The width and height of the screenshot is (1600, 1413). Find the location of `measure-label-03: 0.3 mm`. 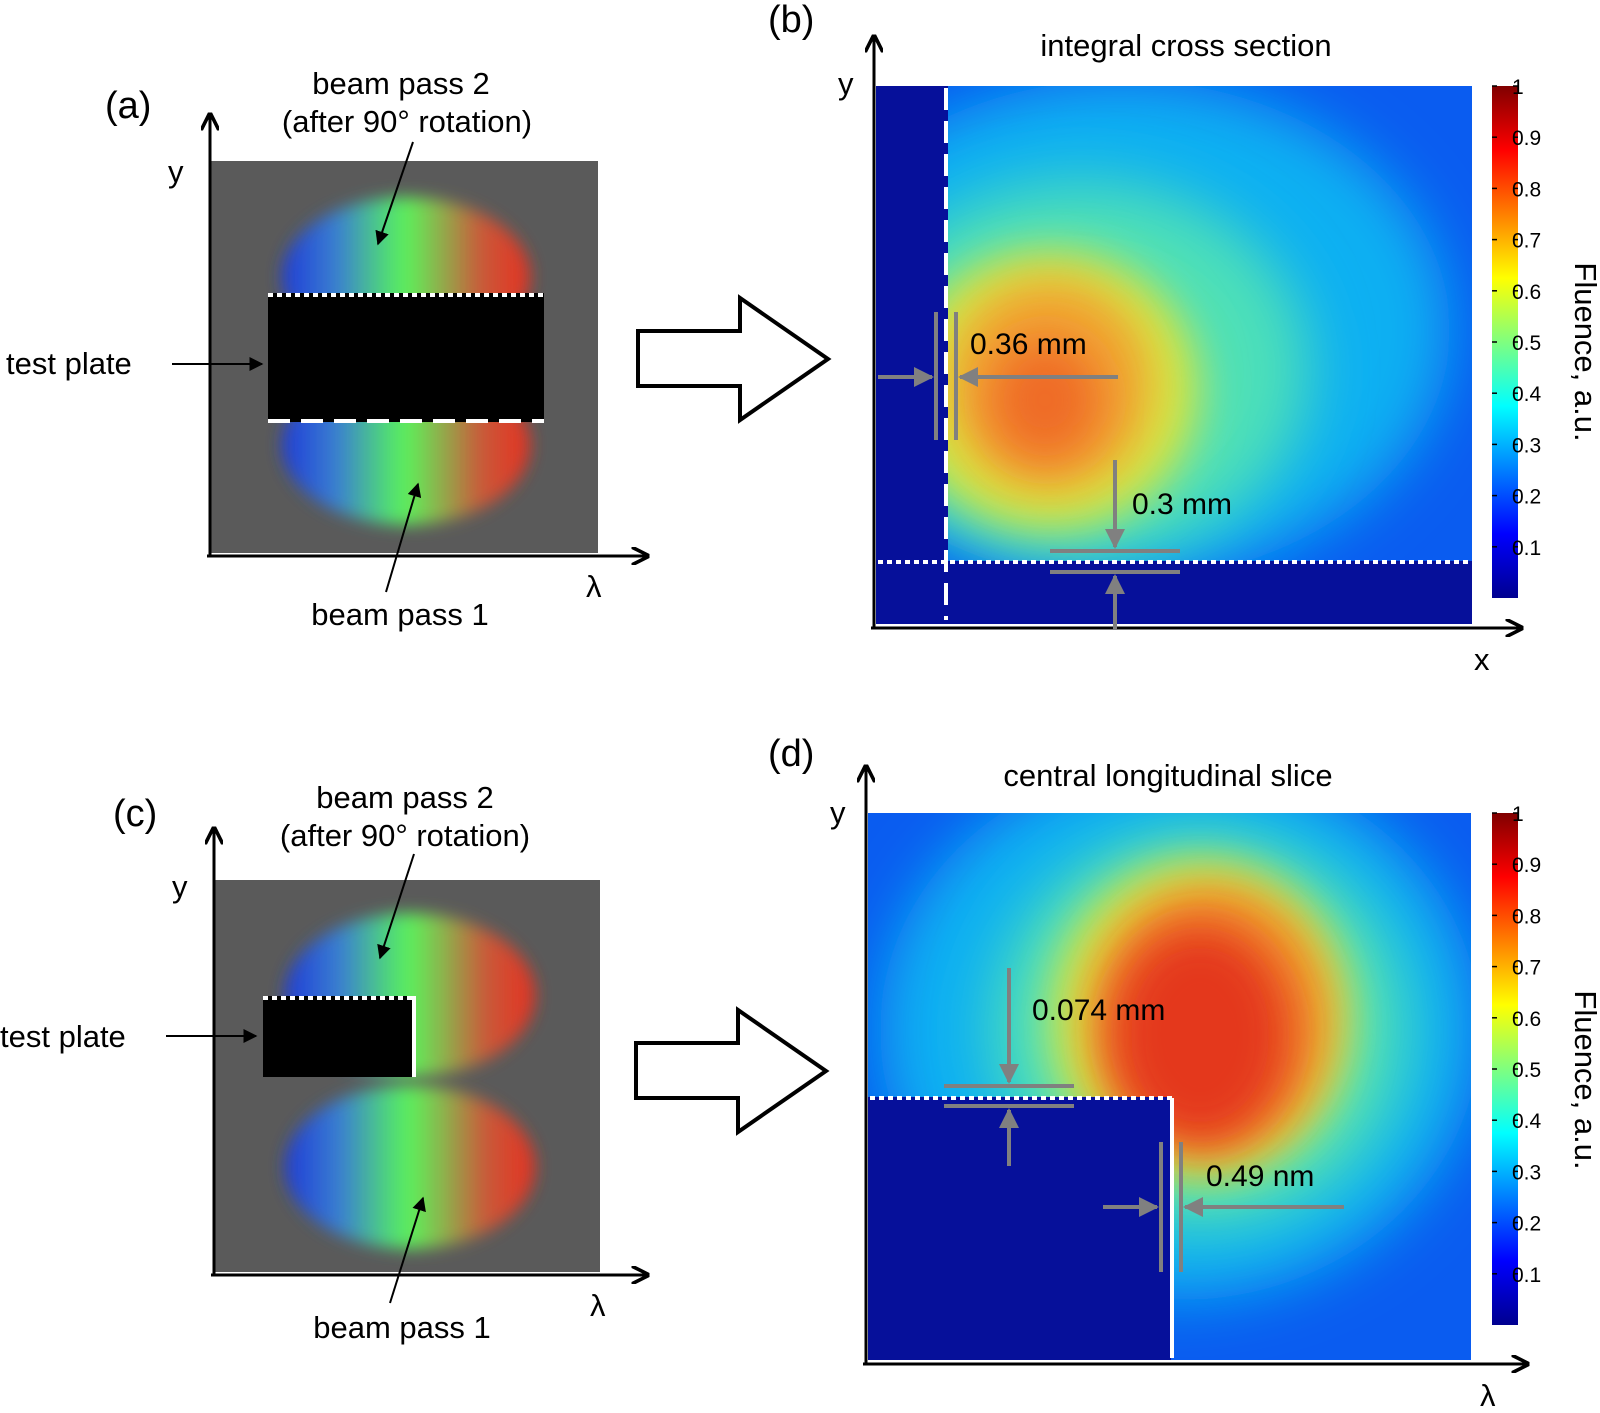

measure-label-03: 0.3 mm is located at coordinates (1182, 504).